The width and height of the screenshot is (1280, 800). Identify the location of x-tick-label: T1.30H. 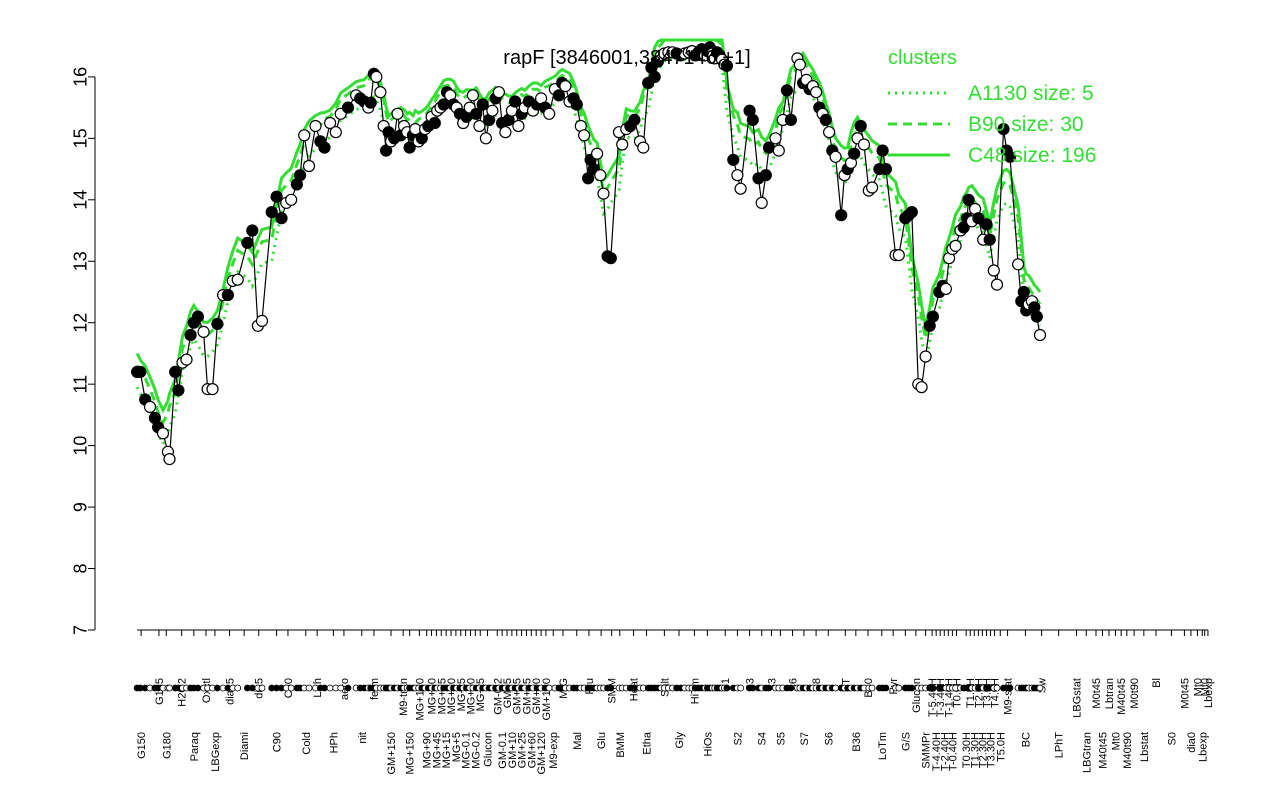
(975, 750).